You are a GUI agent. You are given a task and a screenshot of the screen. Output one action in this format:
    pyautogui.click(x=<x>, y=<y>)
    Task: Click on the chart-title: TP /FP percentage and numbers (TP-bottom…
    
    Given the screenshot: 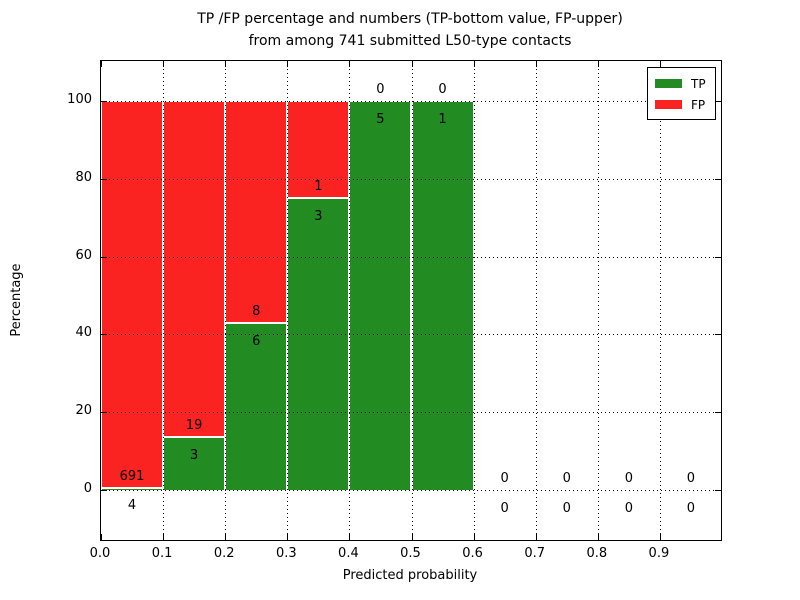 What is the action you would take?
    pyautogui.click(x=410, y=30)
    